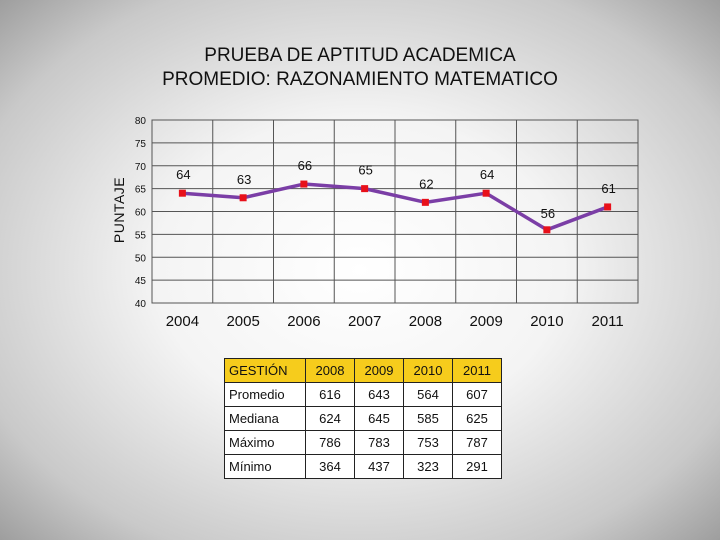 This screenshot has width=720, height=540. Describe the element at coordinates (477, 442) in the screenshot. I see `table-cell: 787` at that location.